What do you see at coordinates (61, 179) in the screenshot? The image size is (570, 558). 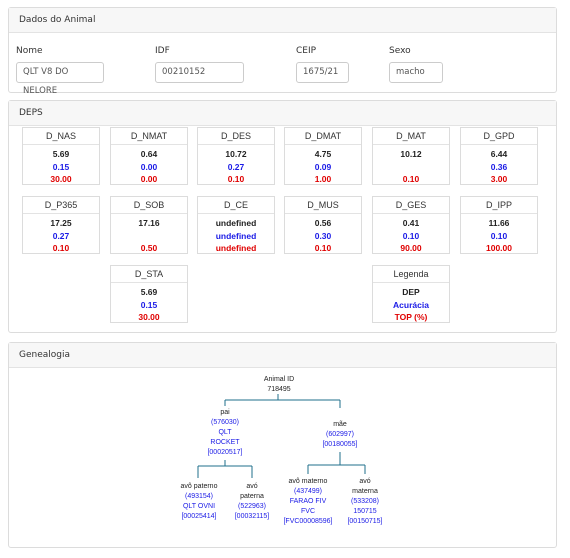 I see `dep-top: 30.00` at bounding box center [61, 179].